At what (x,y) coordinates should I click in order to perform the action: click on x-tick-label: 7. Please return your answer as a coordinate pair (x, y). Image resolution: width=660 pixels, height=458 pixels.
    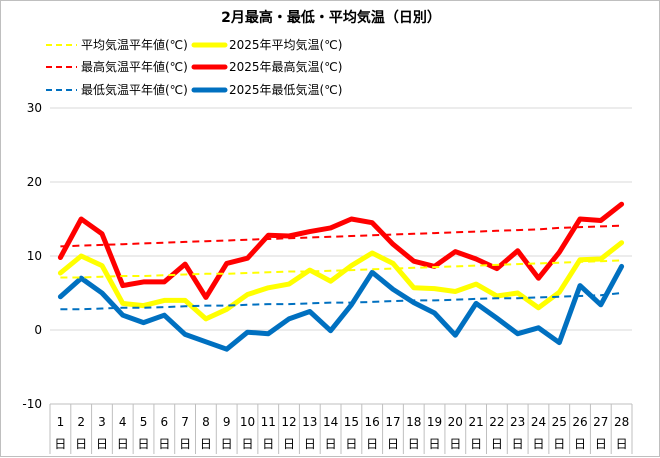
    Looking at the image, I should click on (185, 422).